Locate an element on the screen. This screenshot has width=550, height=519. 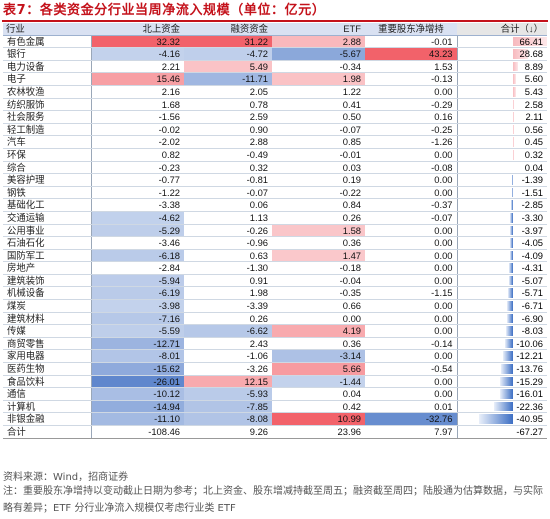
col-header-etf: ETF is located at coordinates (318, 29).